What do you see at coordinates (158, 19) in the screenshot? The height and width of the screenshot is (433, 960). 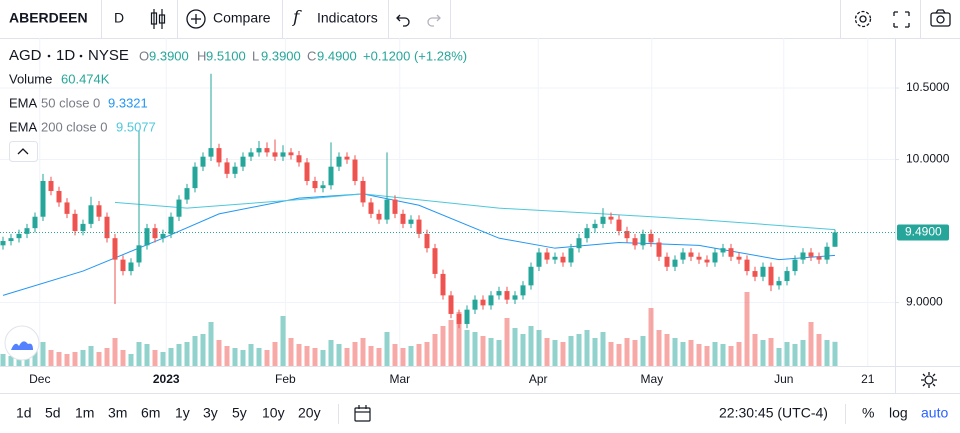 I see `chart-type-icon` at bounding box center [158, 19].